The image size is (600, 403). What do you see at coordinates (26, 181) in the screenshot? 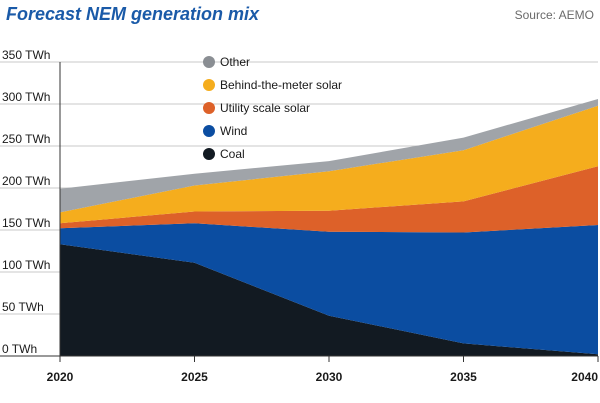
I see `y-tick-label-200: 200 TWh` at bounding box center [26, 181].